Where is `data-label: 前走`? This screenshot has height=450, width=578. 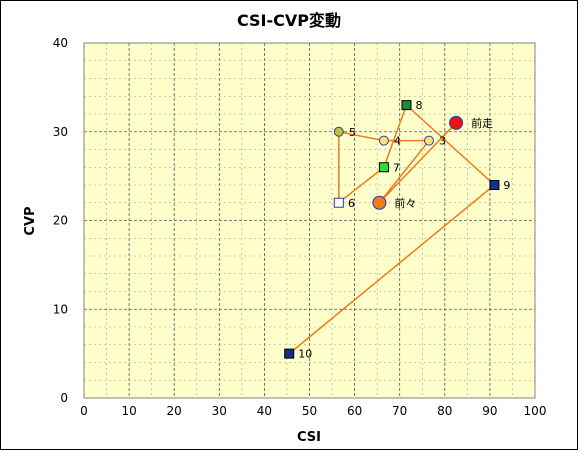
data-label: 前走 is located at coordinates (482, 123).